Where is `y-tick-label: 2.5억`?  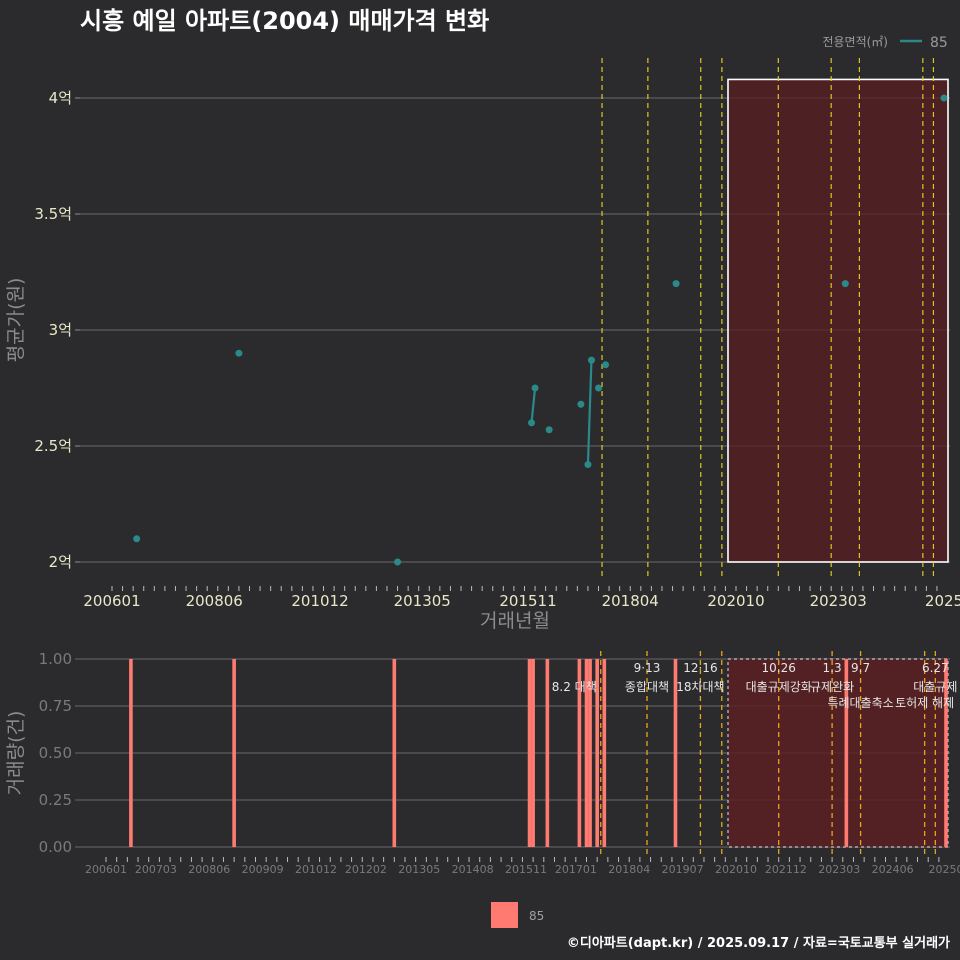
y-tick-label: 2.5억 is located at coordinates (53, 446).